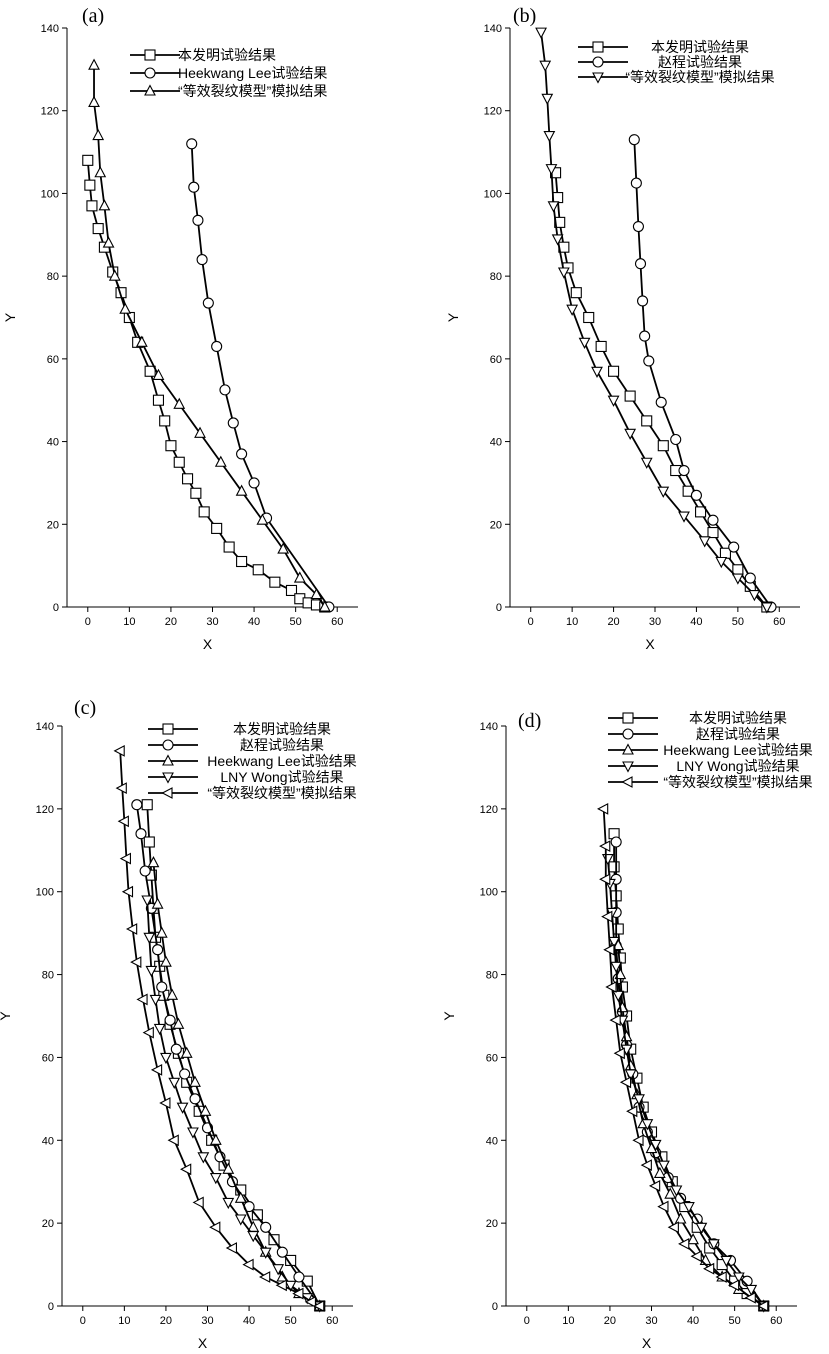 Image resolution: width=829 pixels, height=1354 pixels. I want to click on y-tick-label: 0, so click(495, 1307).